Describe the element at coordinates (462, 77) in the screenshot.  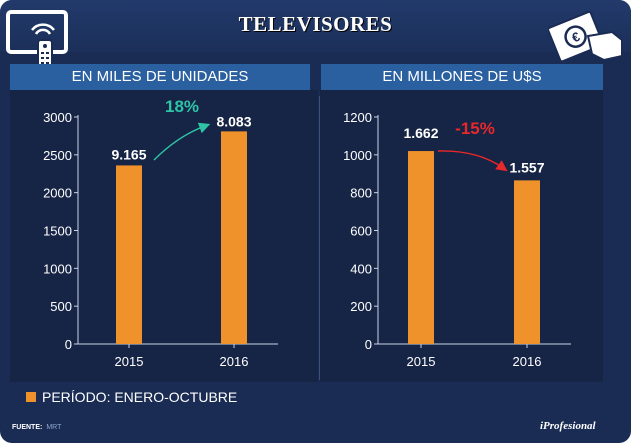
I see `chart-right-title: EN MILLONES DE U$S` at that location.